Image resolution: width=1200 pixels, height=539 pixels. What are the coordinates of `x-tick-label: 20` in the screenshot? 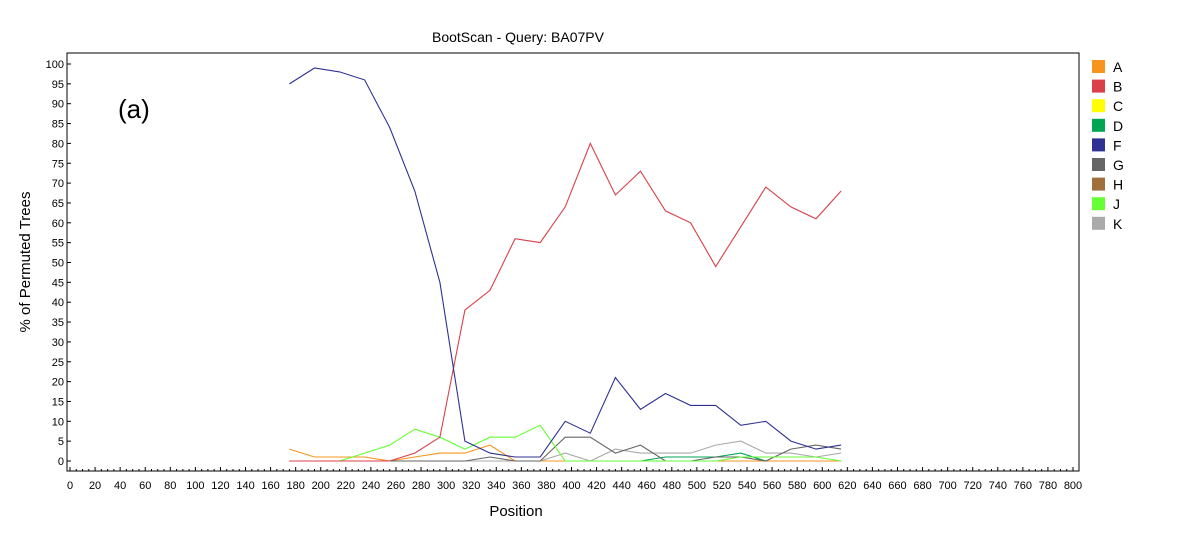 It's located at (95, 486).